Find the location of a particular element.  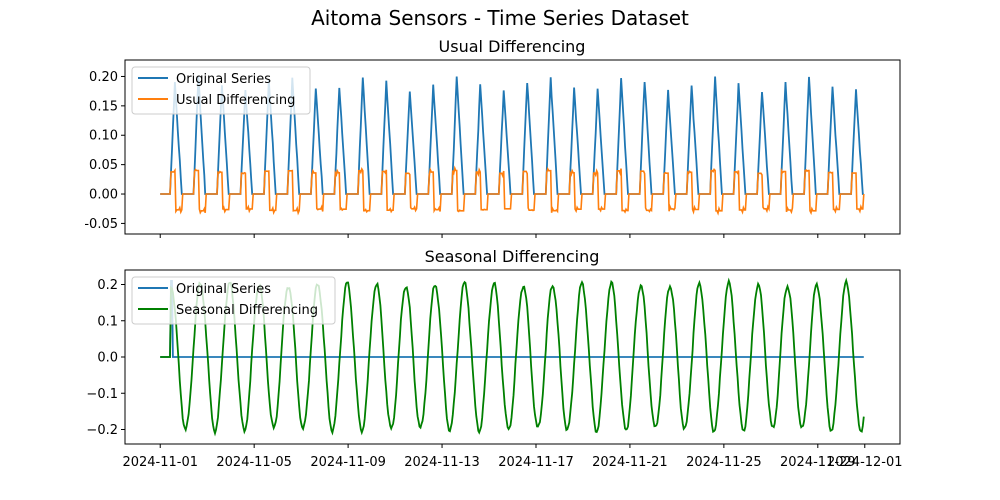

legend-seasonal: Original Series Seasonal Differencing is located at coordinates (233, 300).